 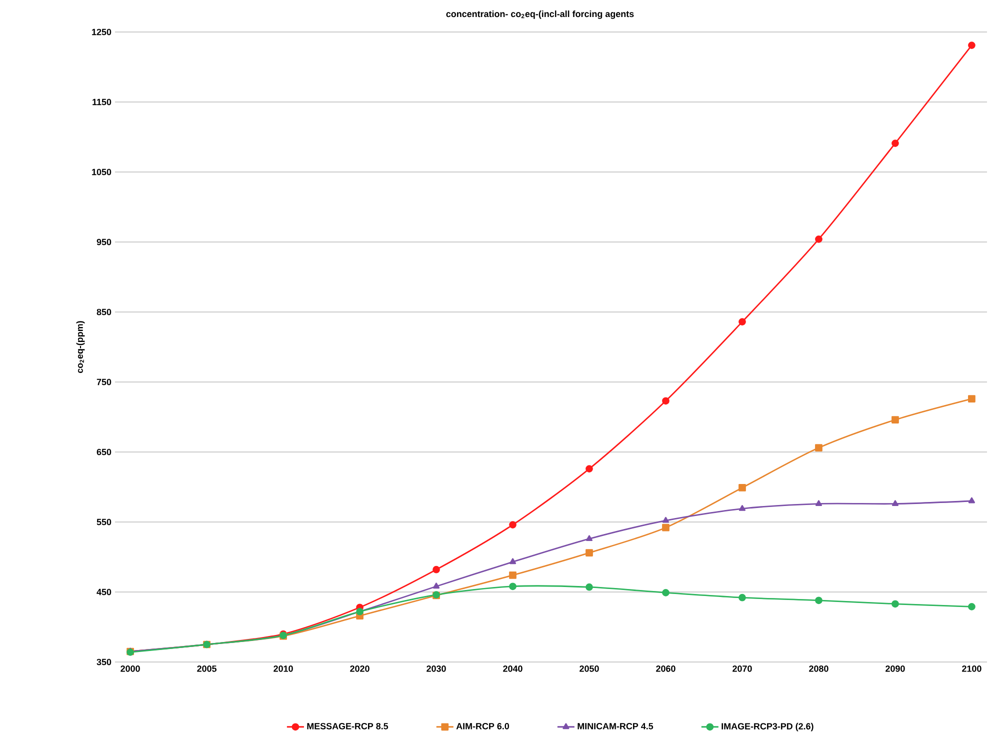 I want to click on y-axis-title: co$_{2}$eq-(ppm), so click(x=80, y=347).